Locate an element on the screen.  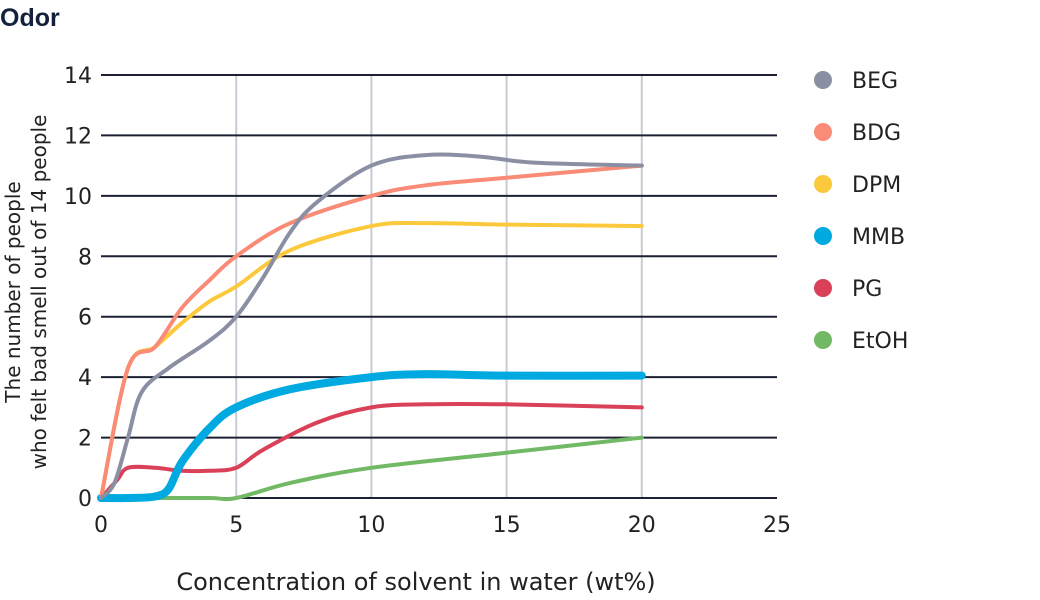
legend-marker-bdg is located at coordinates (823, 132).